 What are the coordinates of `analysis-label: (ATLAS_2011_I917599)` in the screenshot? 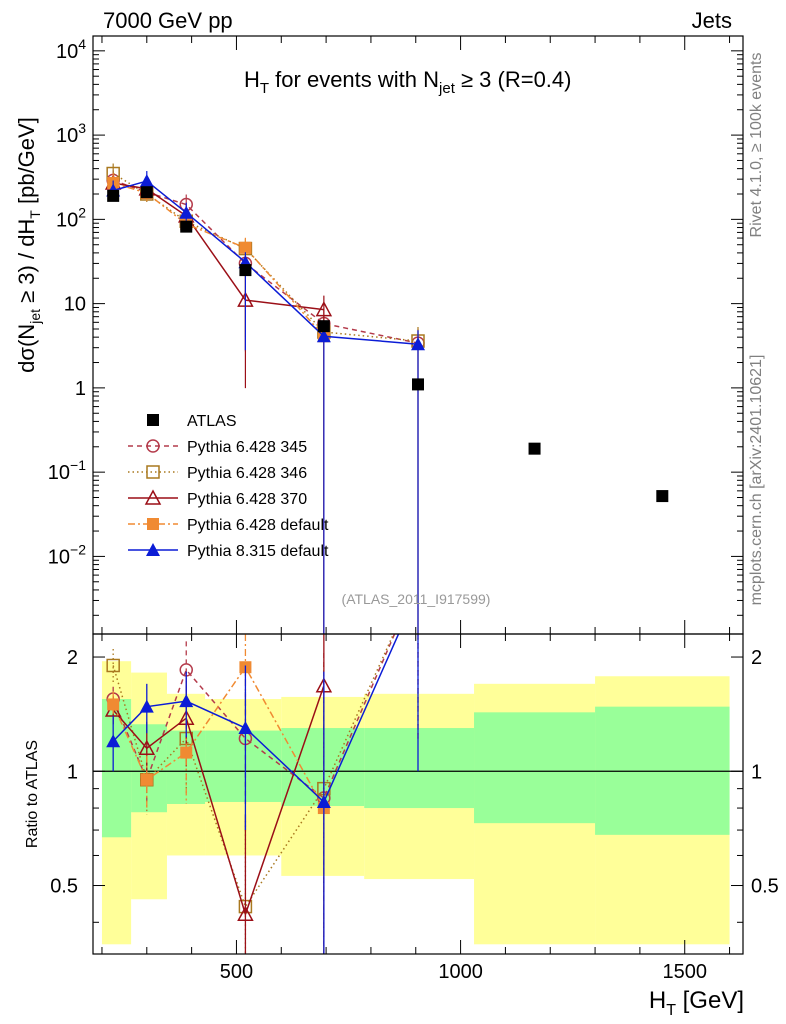 It's located at (416, 599).